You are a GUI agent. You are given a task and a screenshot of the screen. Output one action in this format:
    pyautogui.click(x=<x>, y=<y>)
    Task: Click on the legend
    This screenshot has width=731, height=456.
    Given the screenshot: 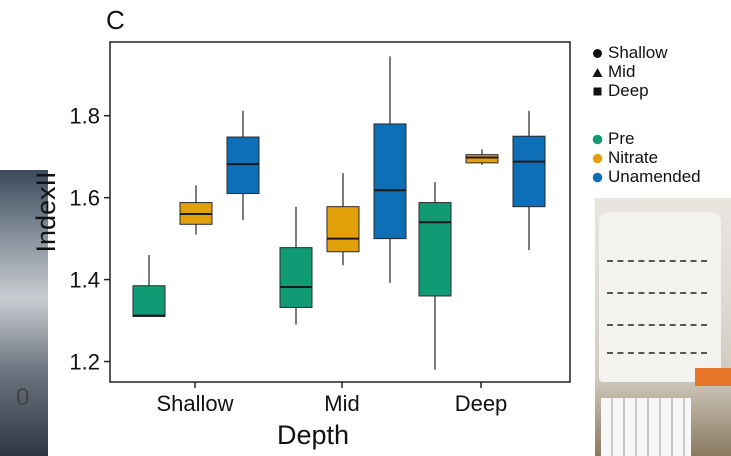 What is the action you would take?
    pyautogui.click(x=655, y=114)
    